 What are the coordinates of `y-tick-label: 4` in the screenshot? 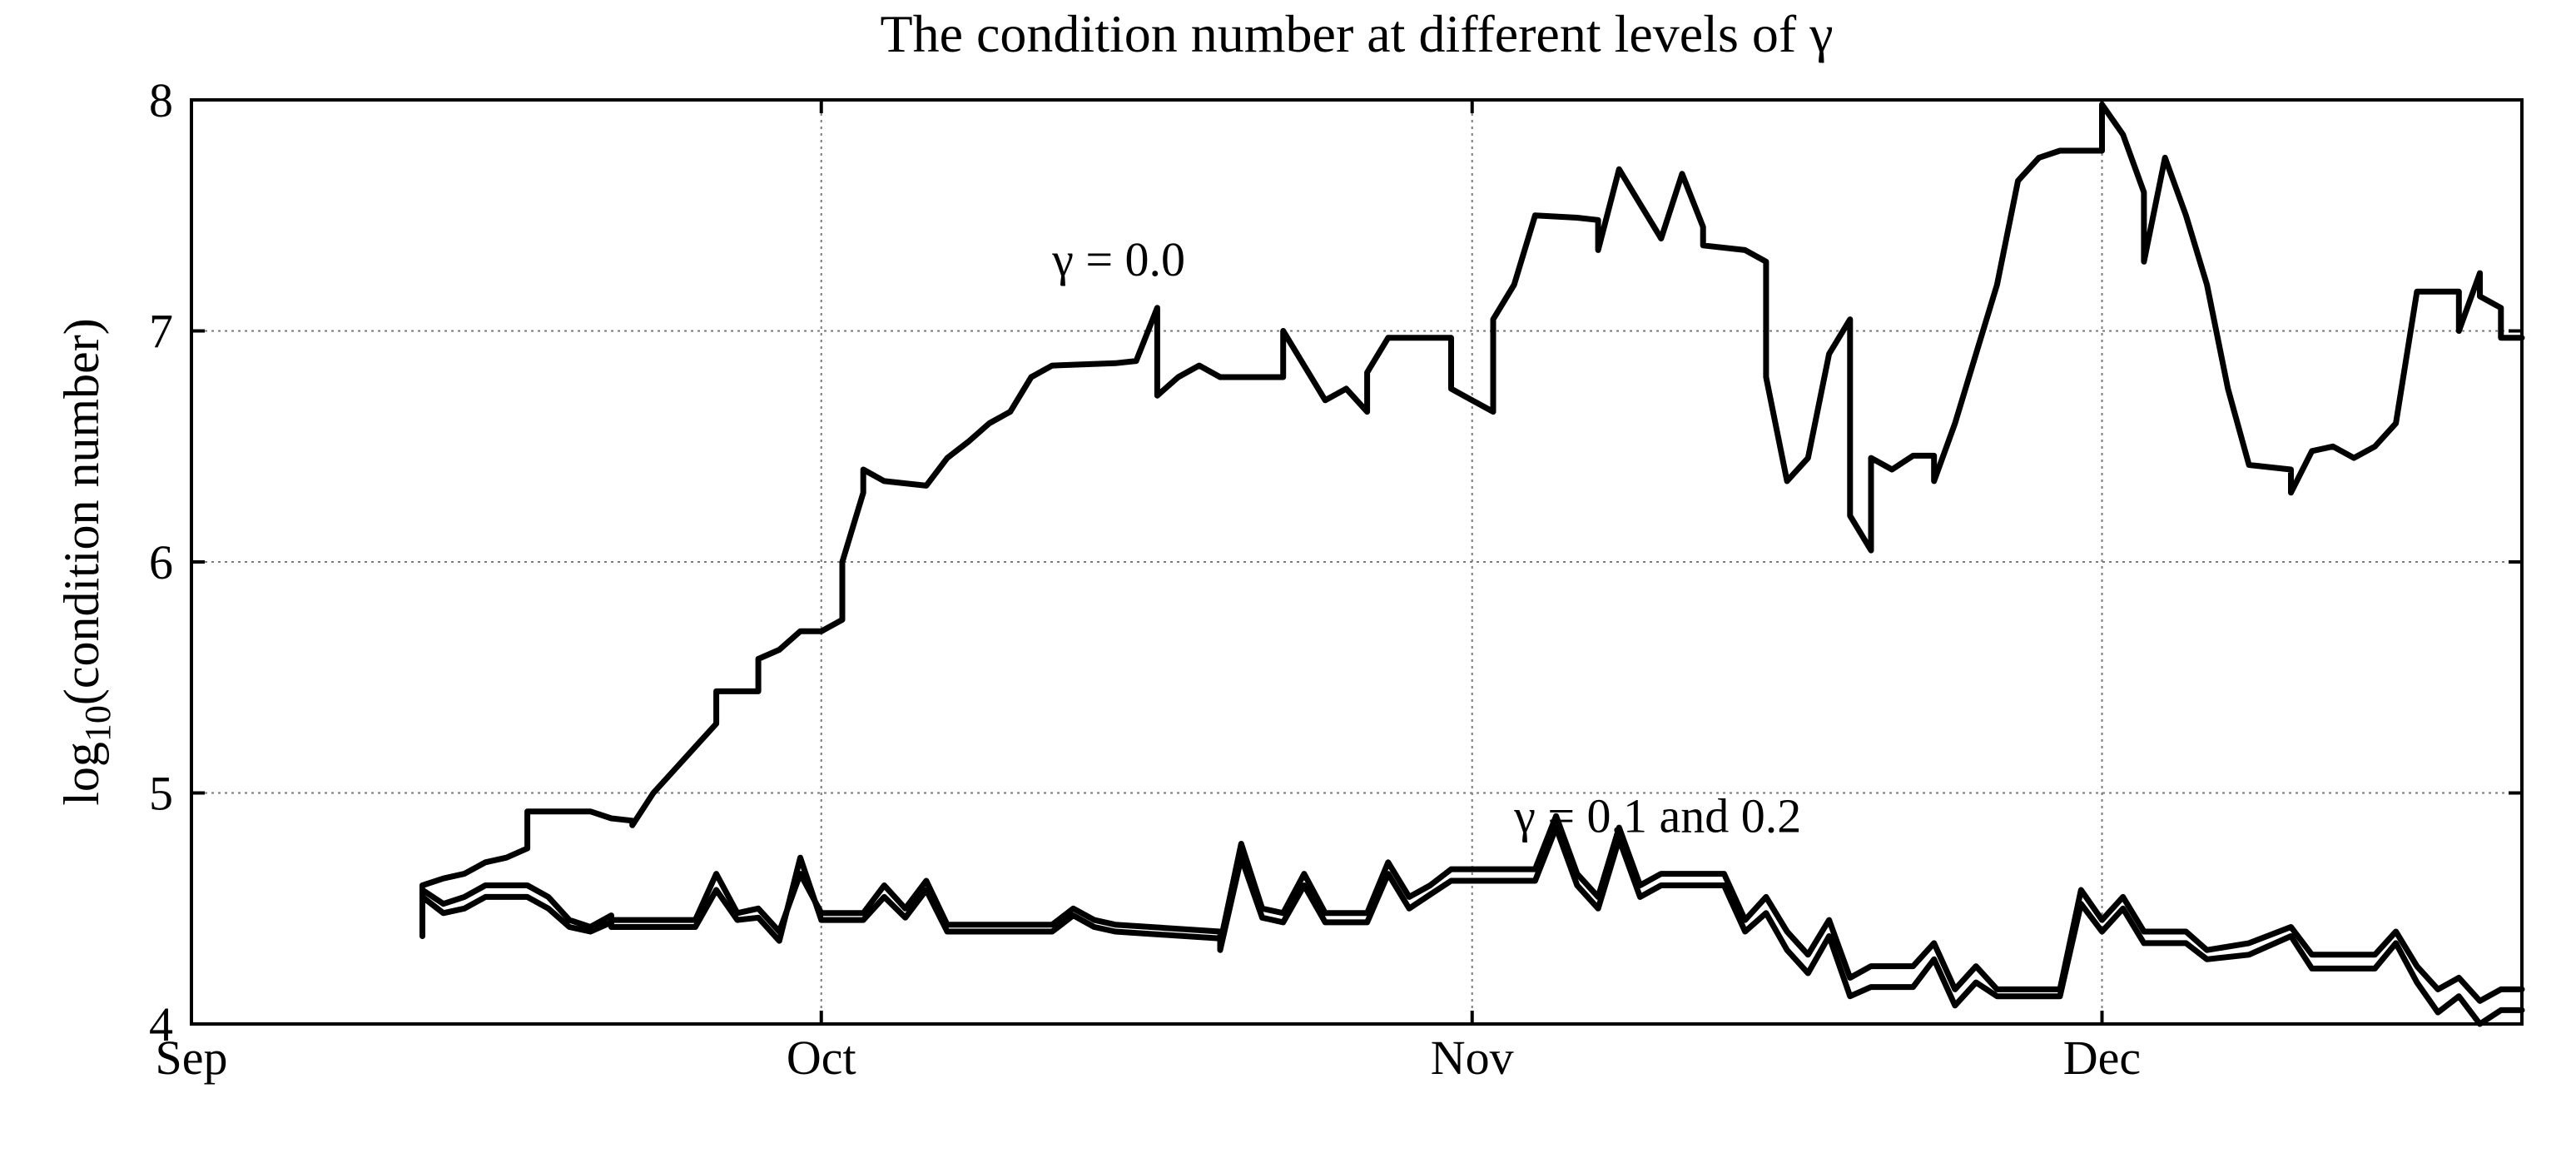 It's located at (161, 1024).